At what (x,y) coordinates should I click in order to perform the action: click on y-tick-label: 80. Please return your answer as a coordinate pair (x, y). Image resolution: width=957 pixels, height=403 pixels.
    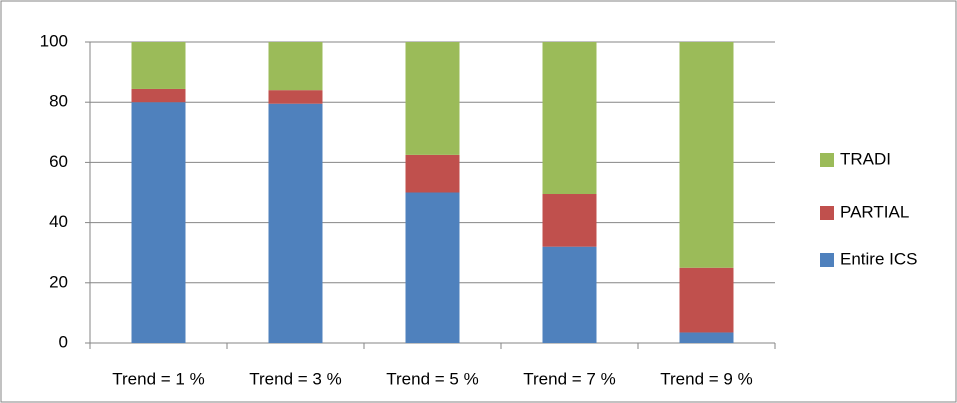
    Looking at the image, I should click on (58, 101).